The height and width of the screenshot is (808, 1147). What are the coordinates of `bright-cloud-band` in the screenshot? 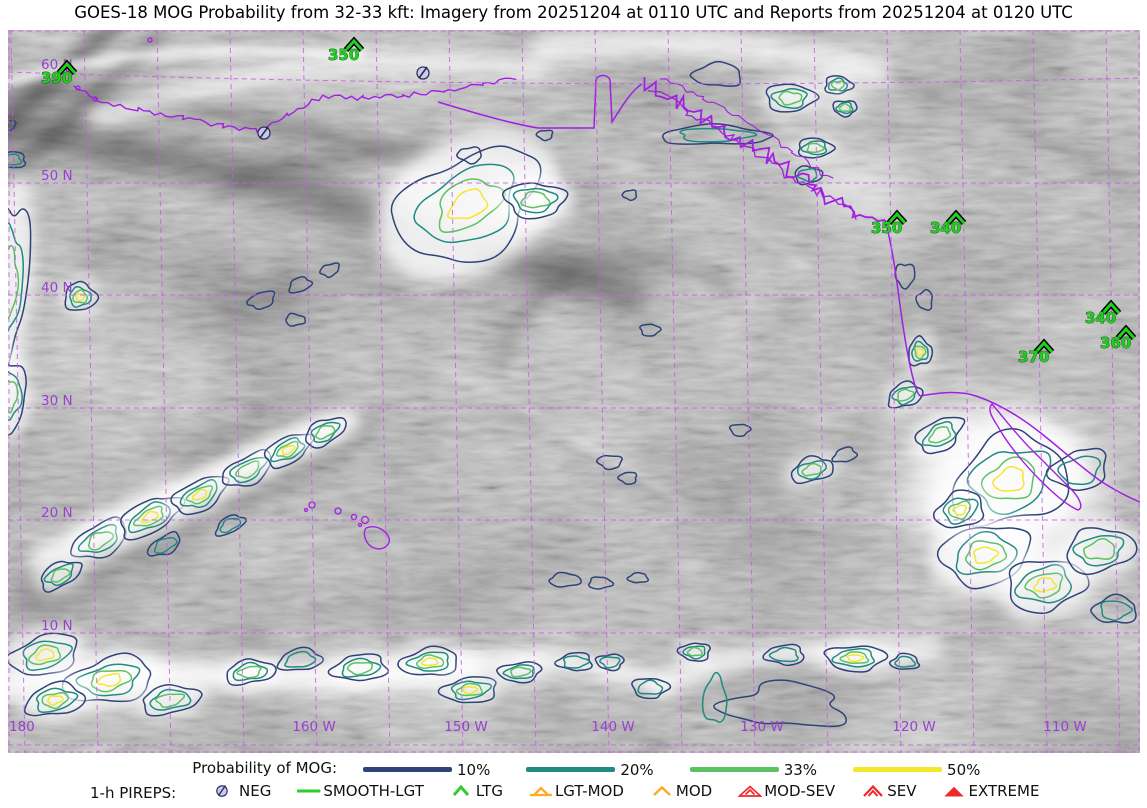 It's located at (187, 66).